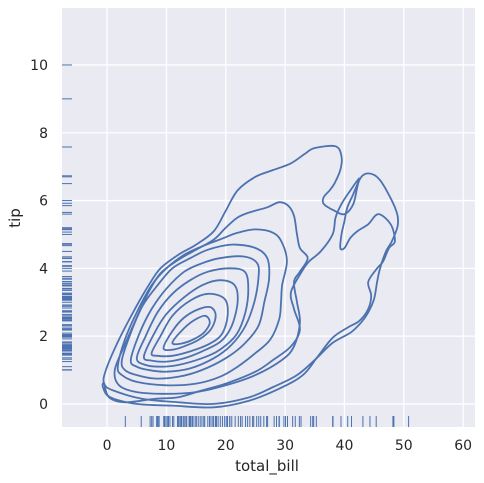  Describe the element at coordinates (226, 446) in the screenshot. I see `x-tick-label: 20` at that location.